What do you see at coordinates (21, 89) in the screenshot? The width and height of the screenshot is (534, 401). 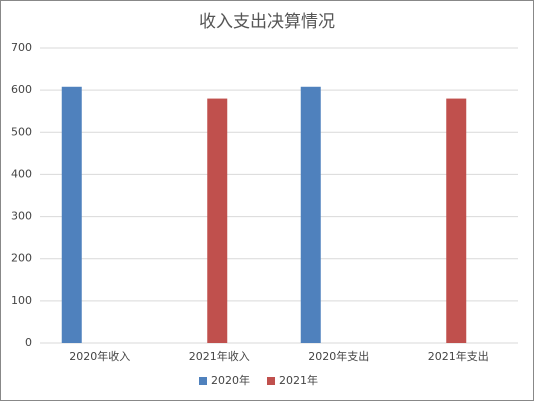 I see `y-tick-label: 600` at bounding box center [21, 89].